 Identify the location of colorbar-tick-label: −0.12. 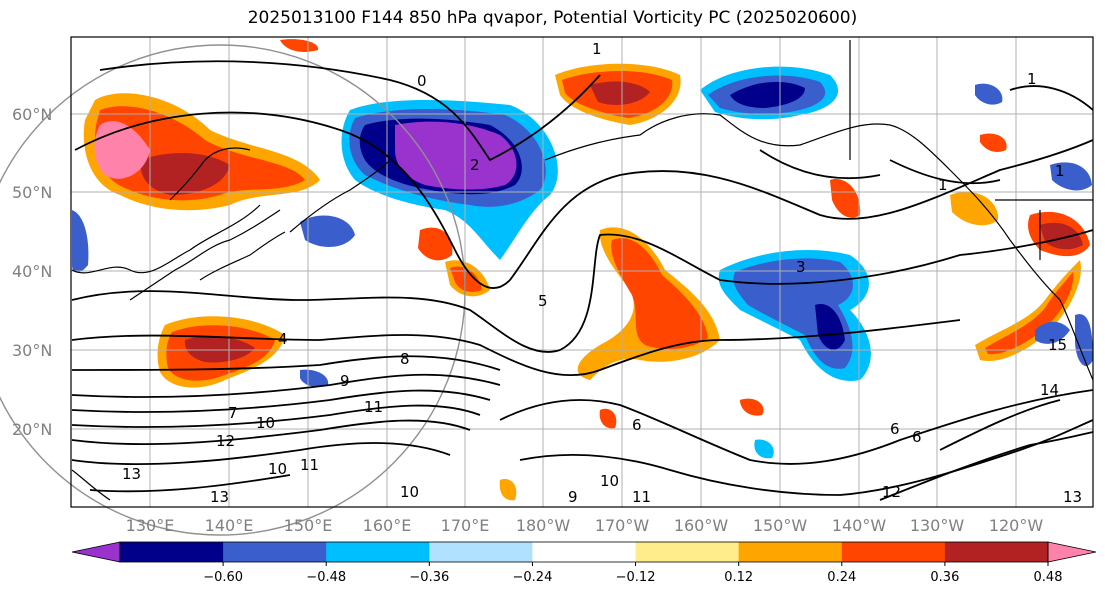
(636, 577).